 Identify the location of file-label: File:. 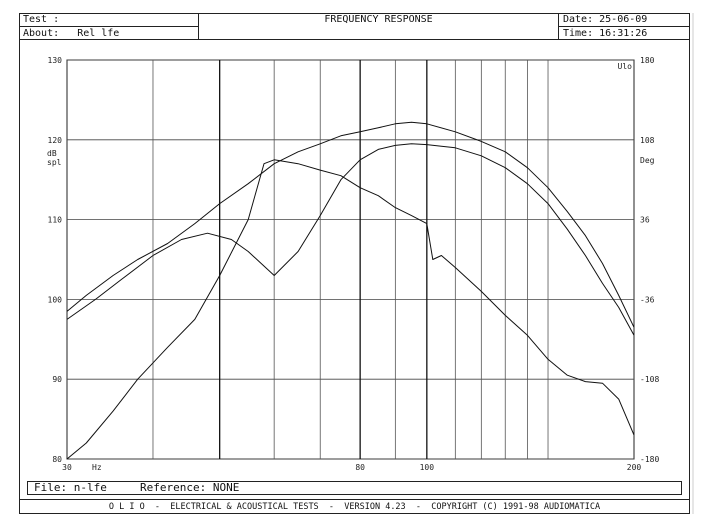
(51, 487).